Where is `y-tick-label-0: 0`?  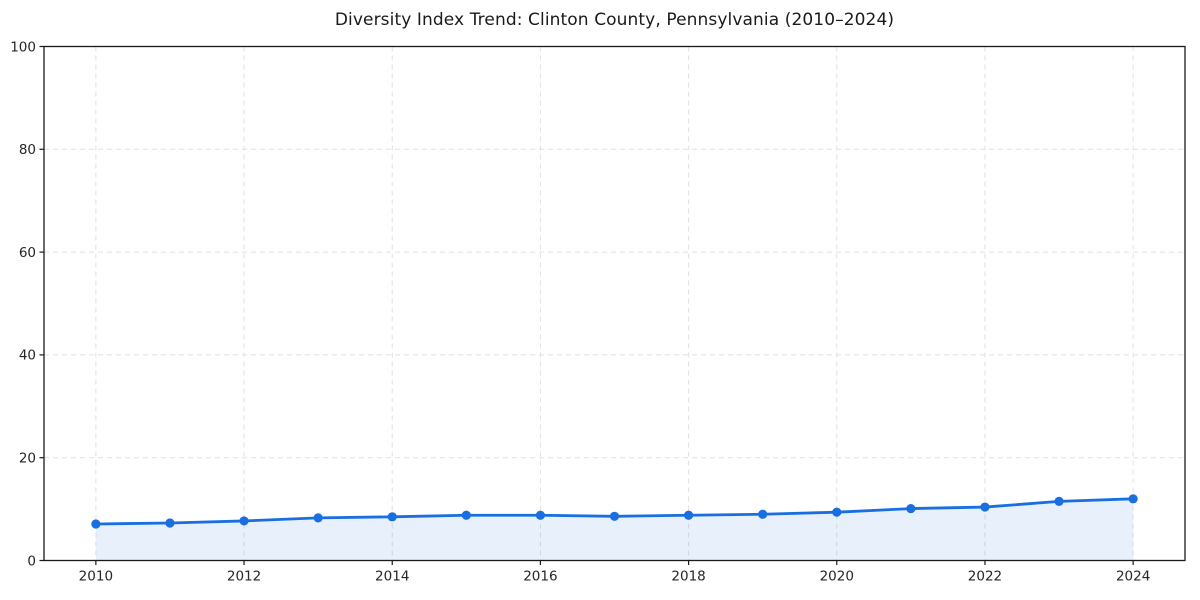 y-tick-label-0: 0 is located at coordinates (31, 561).